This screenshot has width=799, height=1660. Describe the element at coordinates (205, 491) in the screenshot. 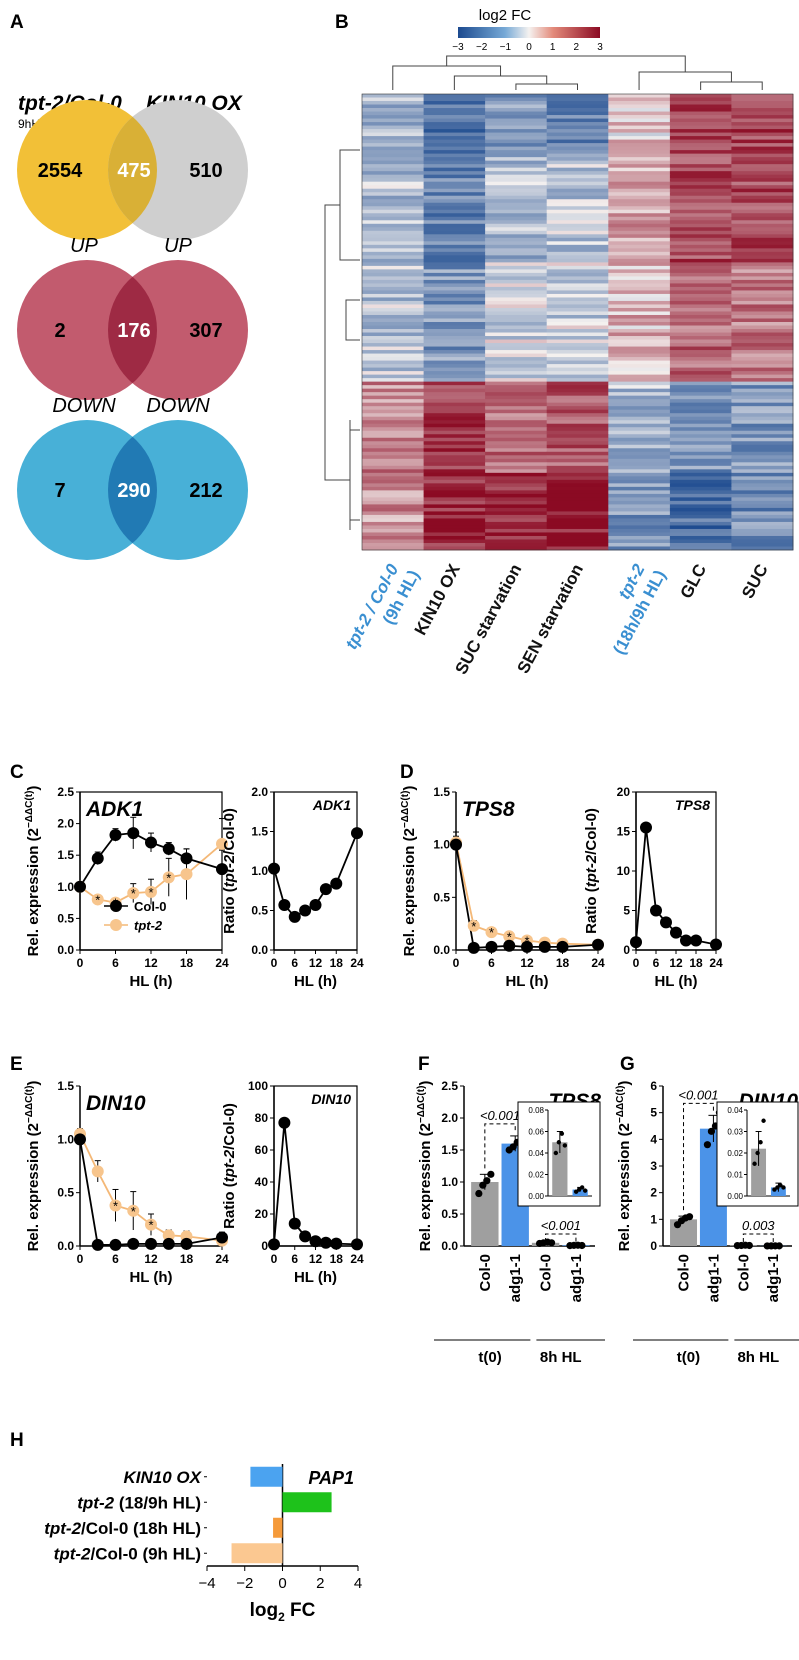

I see `venn-count-right: 212` at that location.